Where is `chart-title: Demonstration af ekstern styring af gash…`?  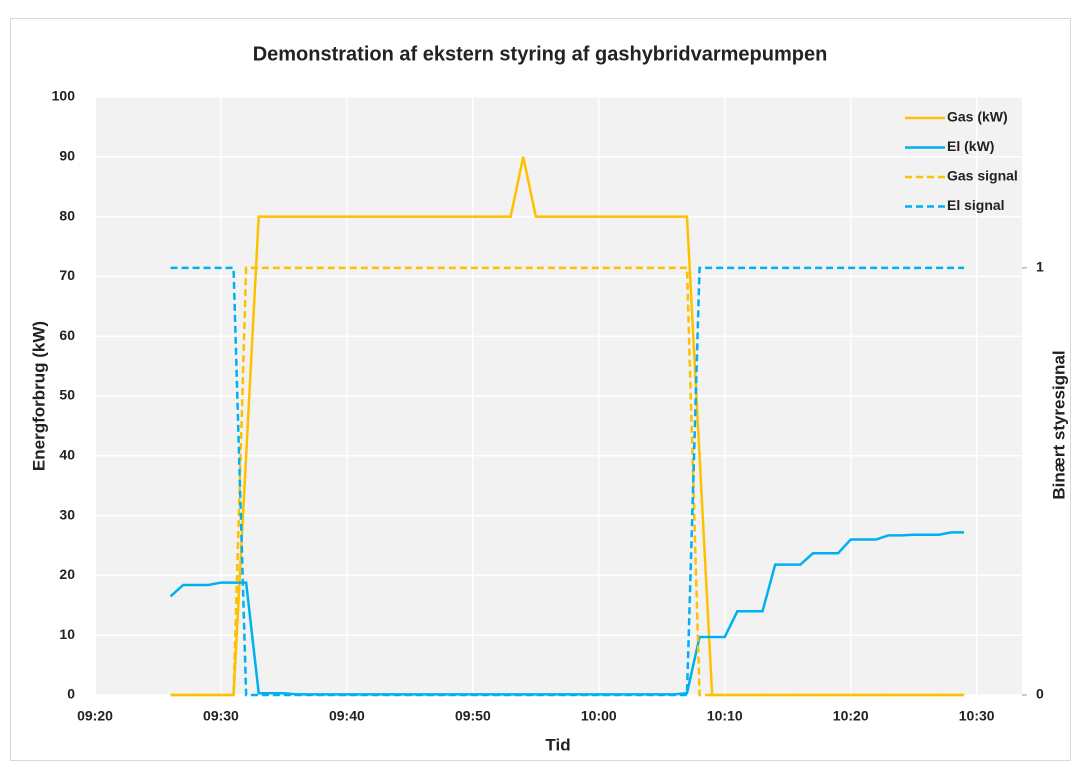
chart-title: Demonstration af ekstern styring af gash… is located at coordinates (540, 54).